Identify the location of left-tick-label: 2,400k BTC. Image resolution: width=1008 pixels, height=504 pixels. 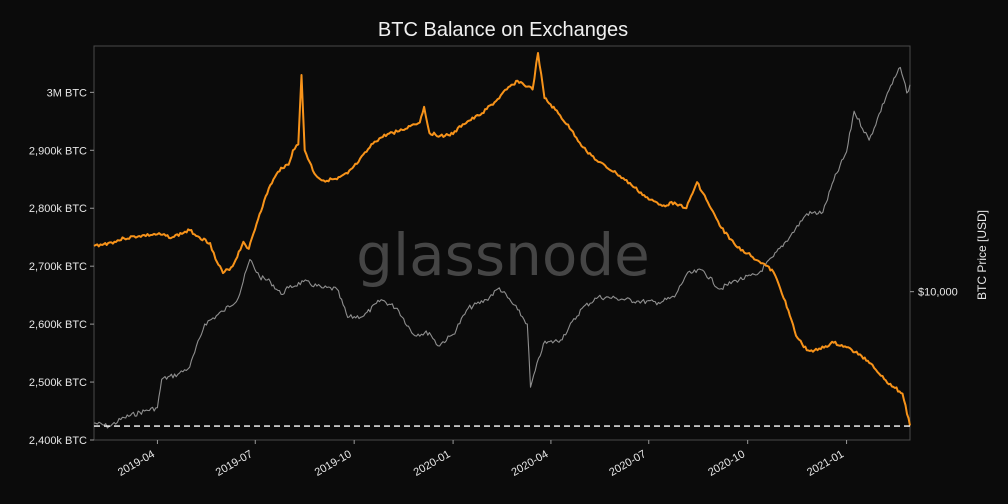
(58, 441).